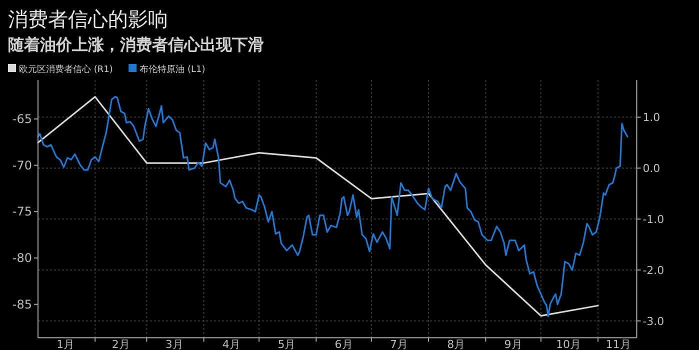 The image size is (699, 350). Describe the element at coordinates (136, 44) in the screenshot. I see `chart-subtitle: 随着油价上涨，消费者信心出现下滑` at that location.